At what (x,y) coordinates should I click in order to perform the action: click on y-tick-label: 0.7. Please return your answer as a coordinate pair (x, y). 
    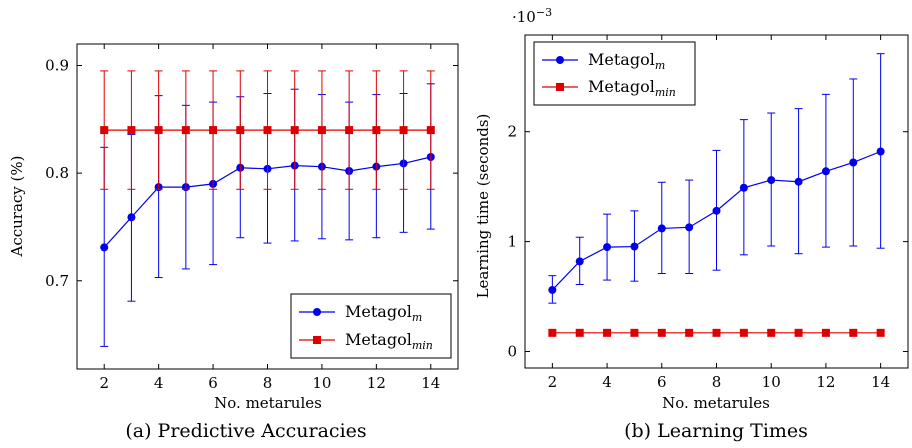
    Looking at the image, I should click on (57, 281).